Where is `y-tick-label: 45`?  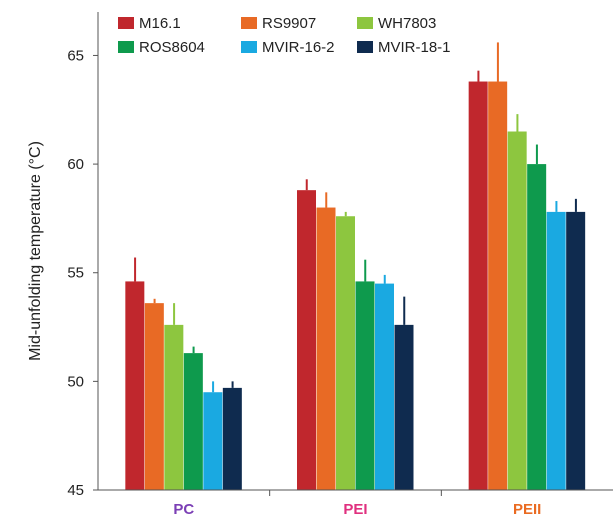
y-tick-label: 45 is located at coordinates (75, 490).